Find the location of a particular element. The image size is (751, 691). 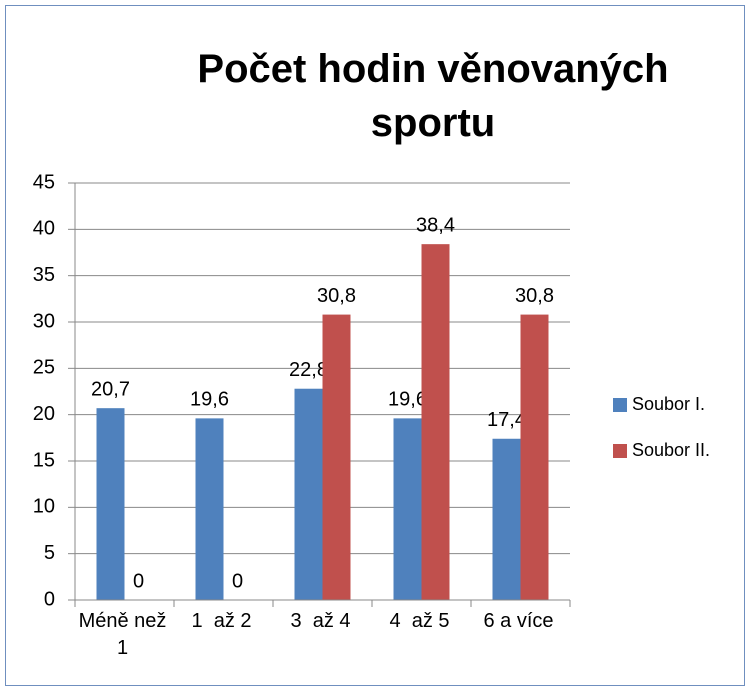

y-tick-label: 30 is located at coordinates (44, 321).